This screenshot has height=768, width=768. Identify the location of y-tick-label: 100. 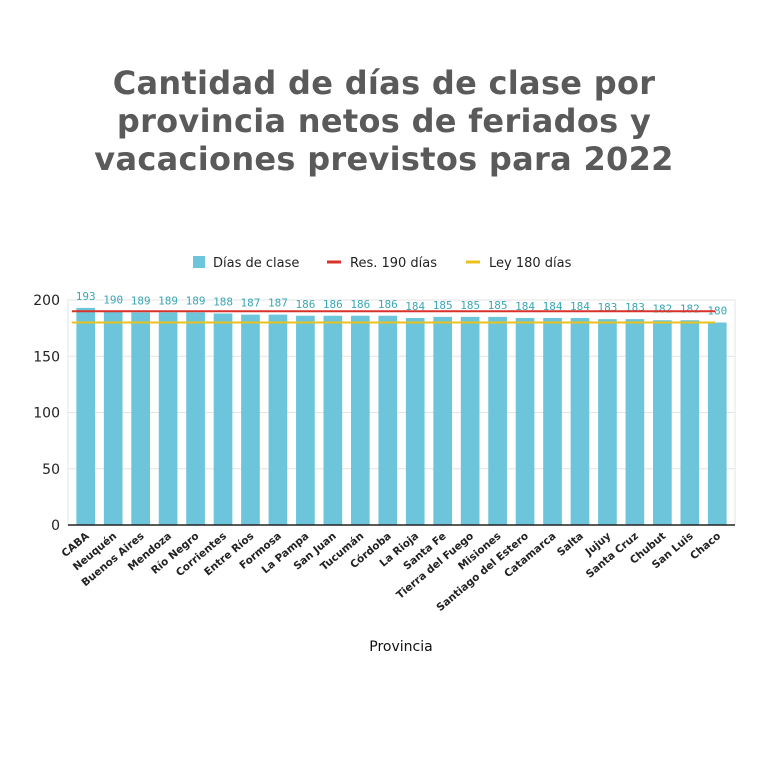
(46, 414).